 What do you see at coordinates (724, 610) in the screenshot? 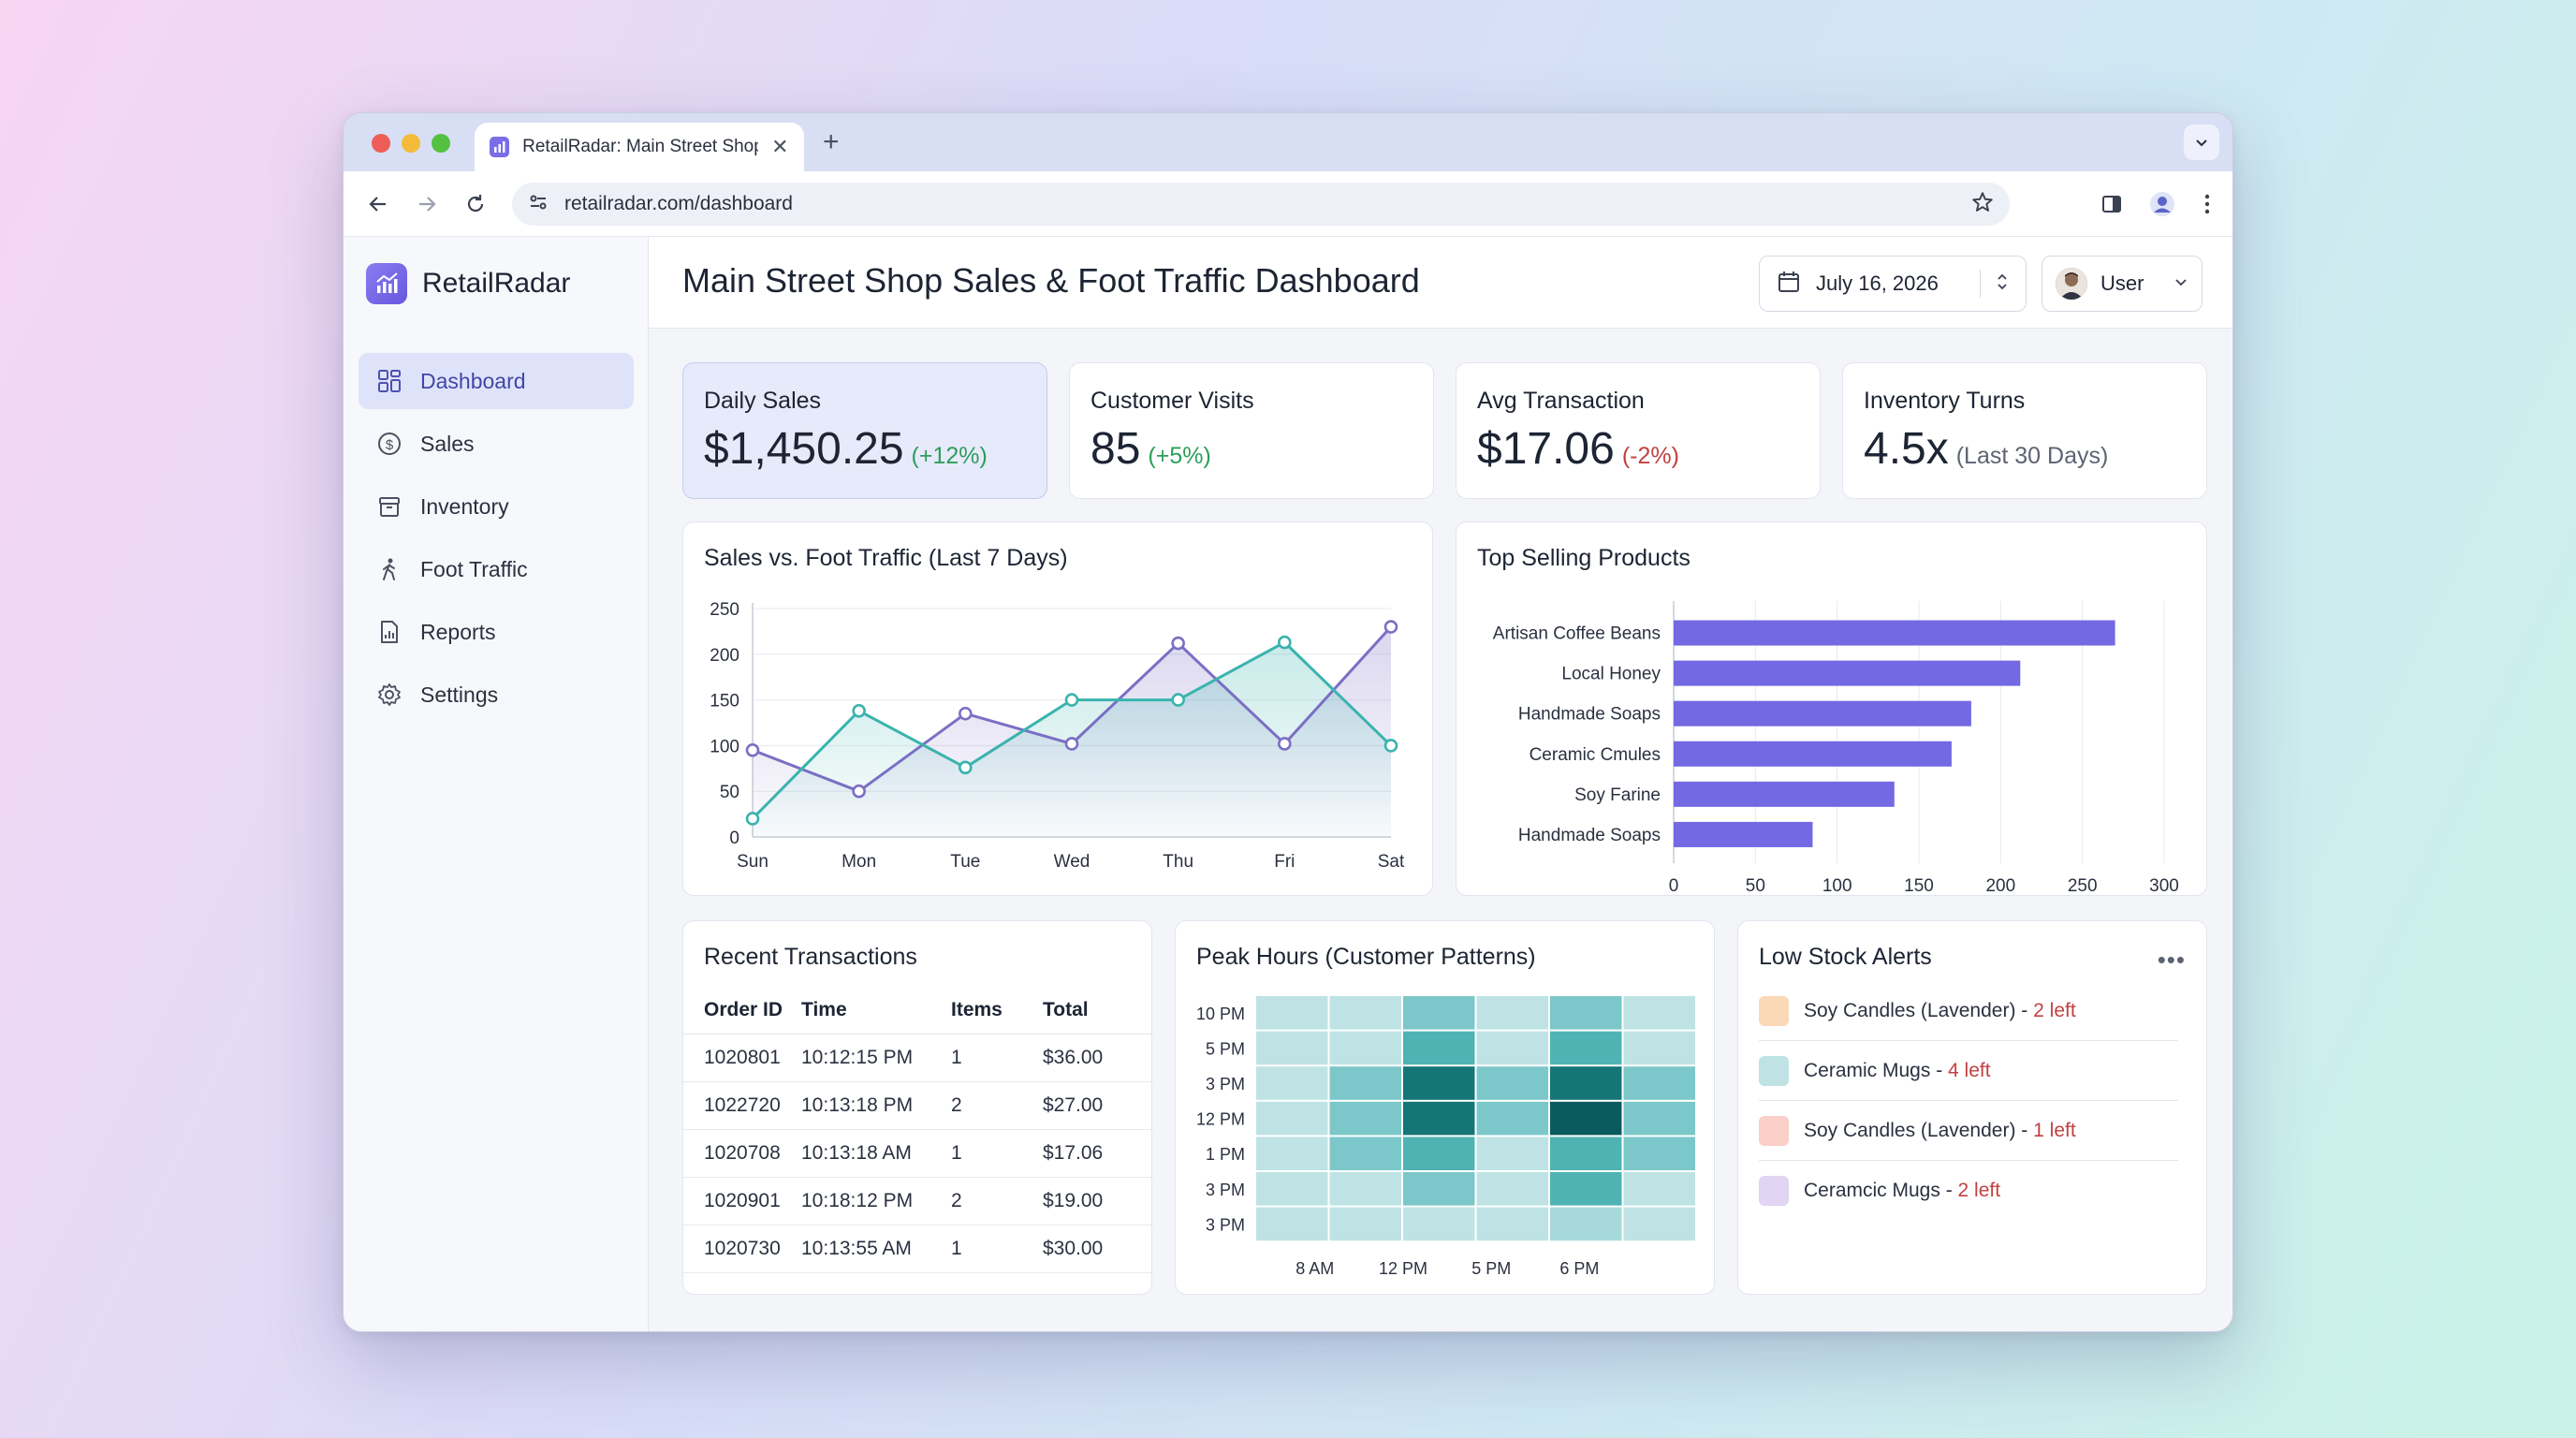
I see `y-tick-label: 250` at bounding box center [724, 610].